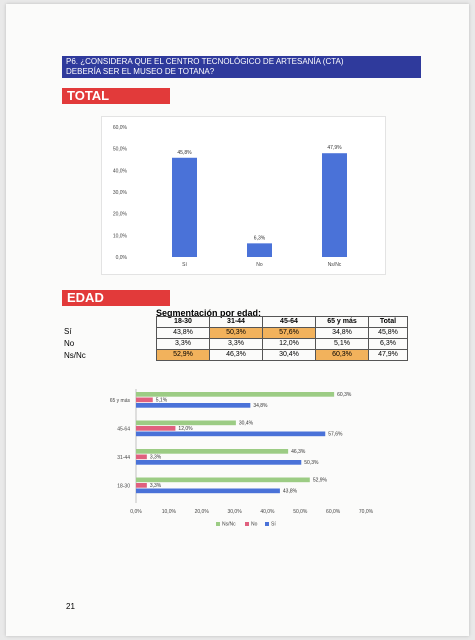  I want to click on table-cell: 43,8%, so click(183, 333).